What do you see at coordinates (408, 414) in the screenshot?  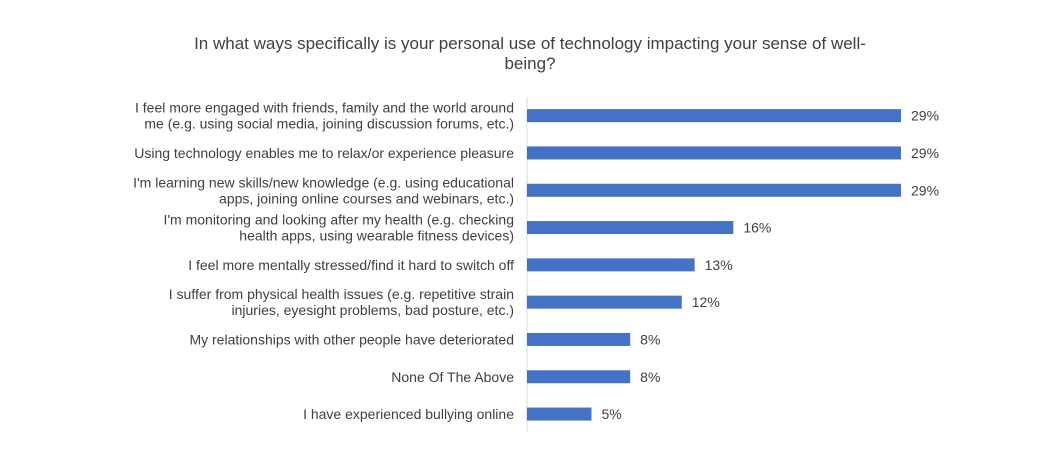 I see `category-label: I have experienced bullying online` at bounding box center [408, 414].